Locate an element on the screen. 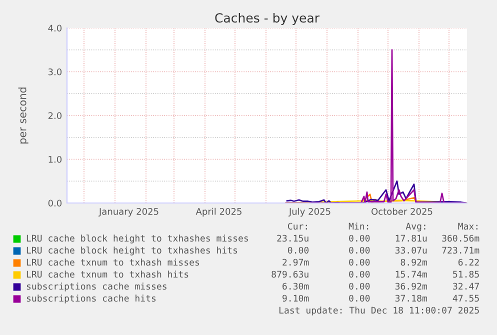 The image size is (497, 335). legend-label: subscriptions cache misses is located at coordinates (96, 287).